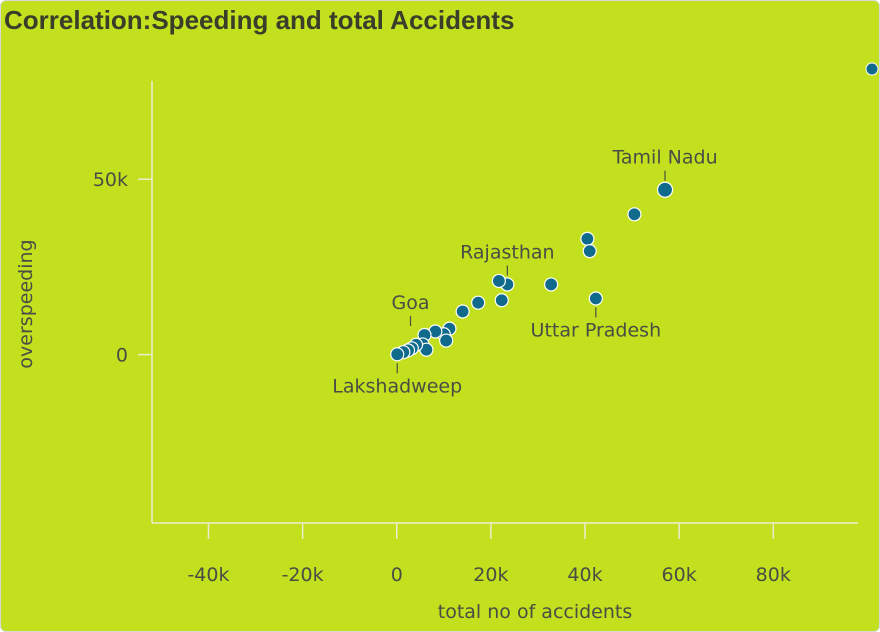 This screenshot has width=880, height=632. I want to click on x-tick-label: -20k, so click(303, 575).